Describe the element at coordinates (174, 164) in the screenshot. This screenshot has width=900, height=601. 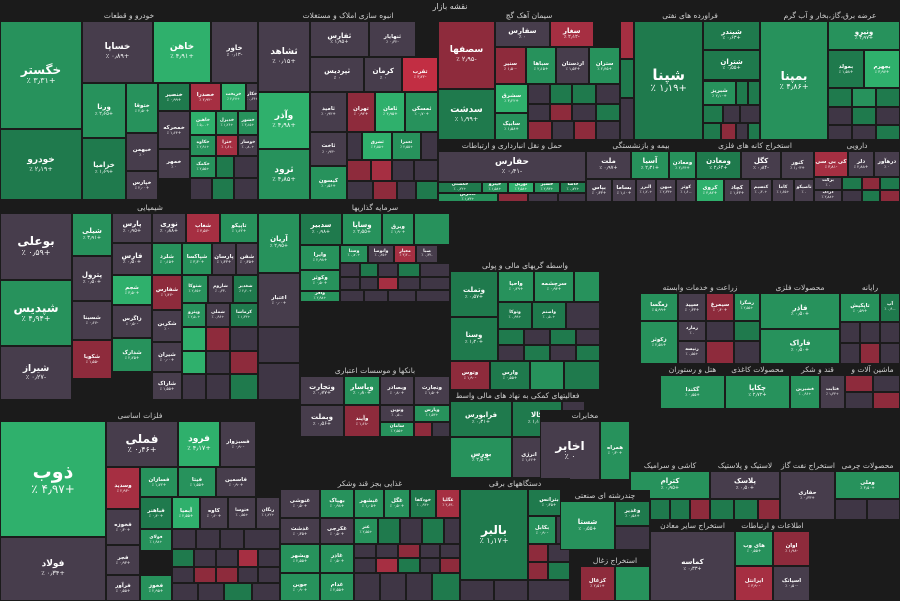
I see `treemap-tile: خمهر ۰ ٪` at that location.